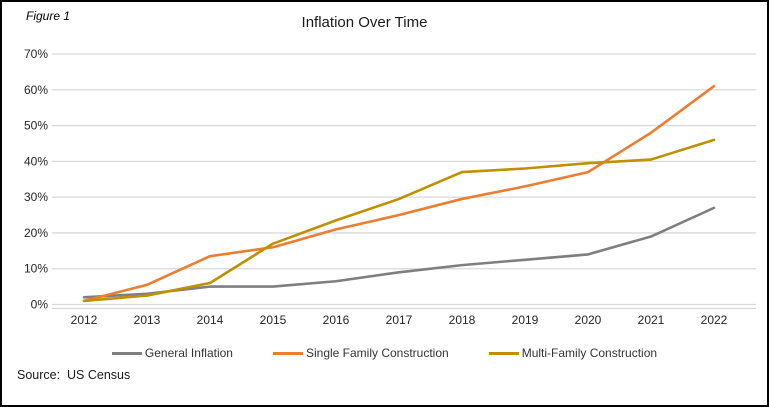 This screenshot has height=407, width=769. What do you see at coordinates (188, 353) in the screenshot?
I see `legend-label-general-inflation: General Inflation` at bounding box center [188, 353].